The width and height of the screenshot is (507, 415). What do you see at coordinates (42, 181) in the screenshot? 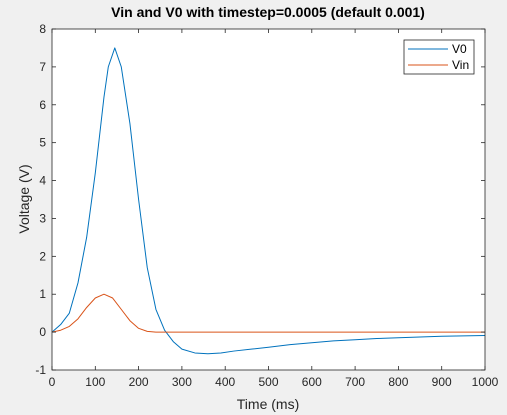
I see `y-tick-label: 4` at bounding box center [42, 181].